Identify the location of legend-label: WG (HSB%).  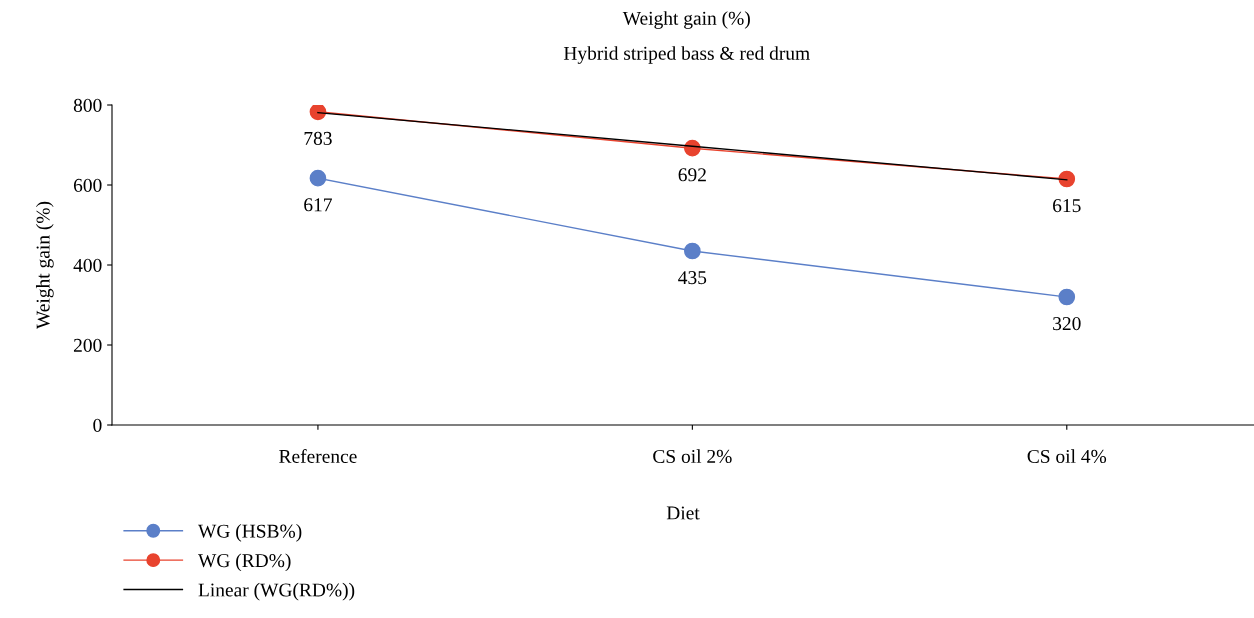
(250, 533).